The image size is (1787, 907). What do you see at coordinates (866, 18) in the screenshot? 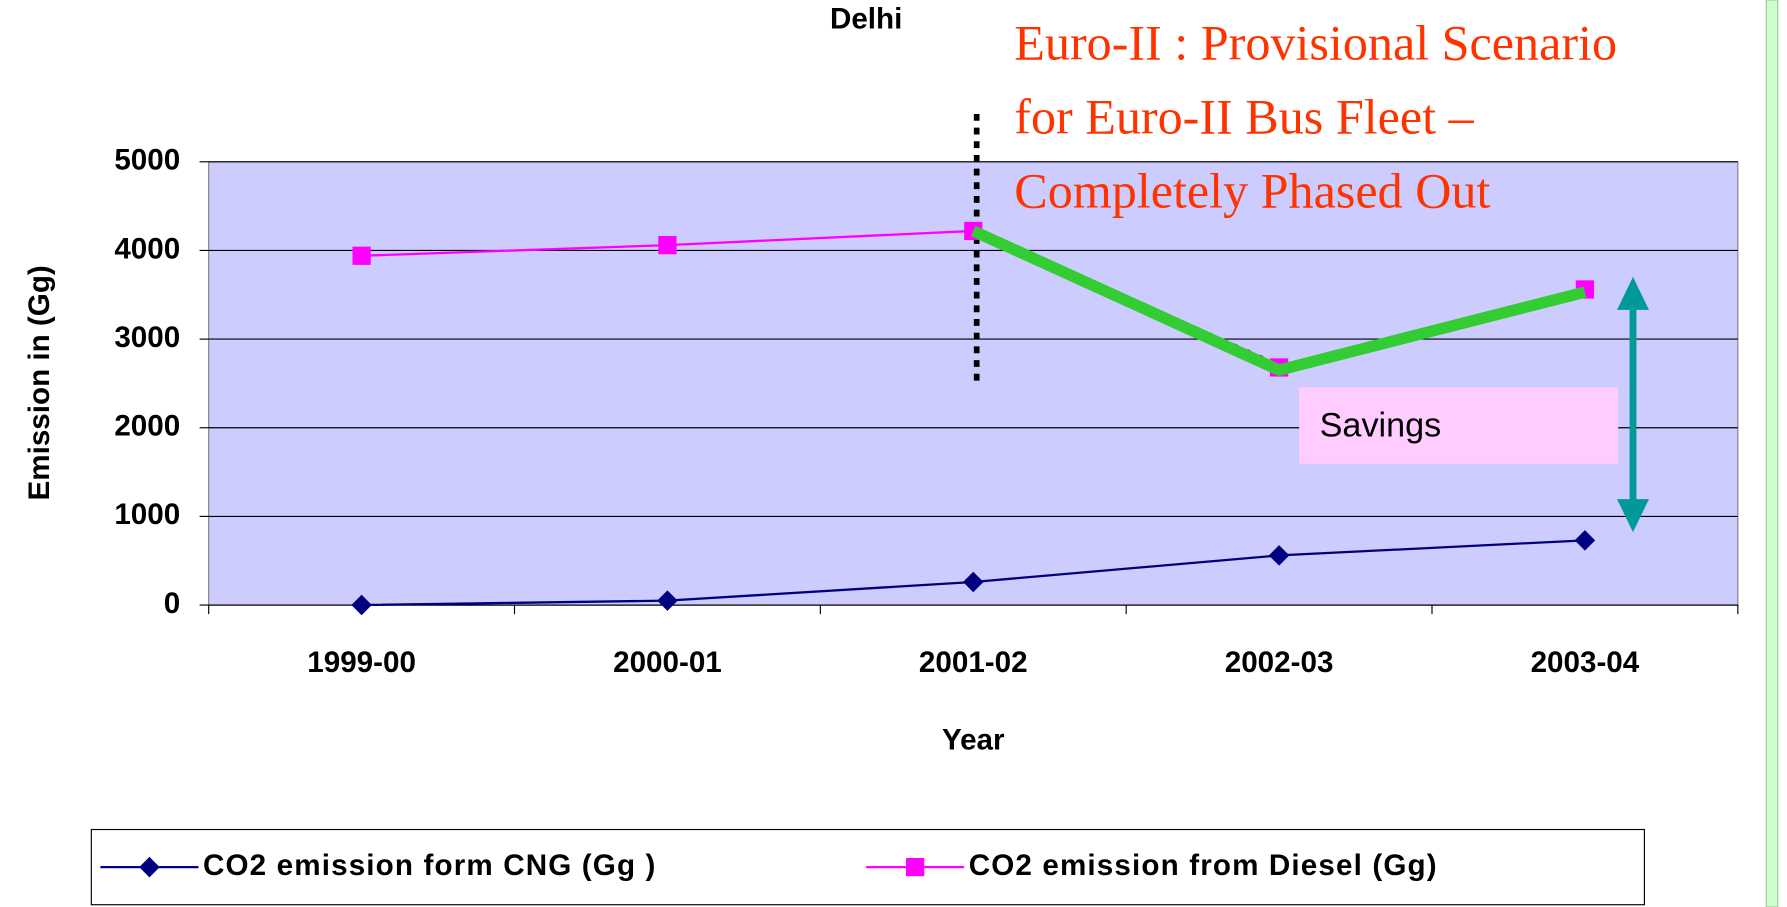
I see `chart-title: Delhi` at bounding box center [866, 18].